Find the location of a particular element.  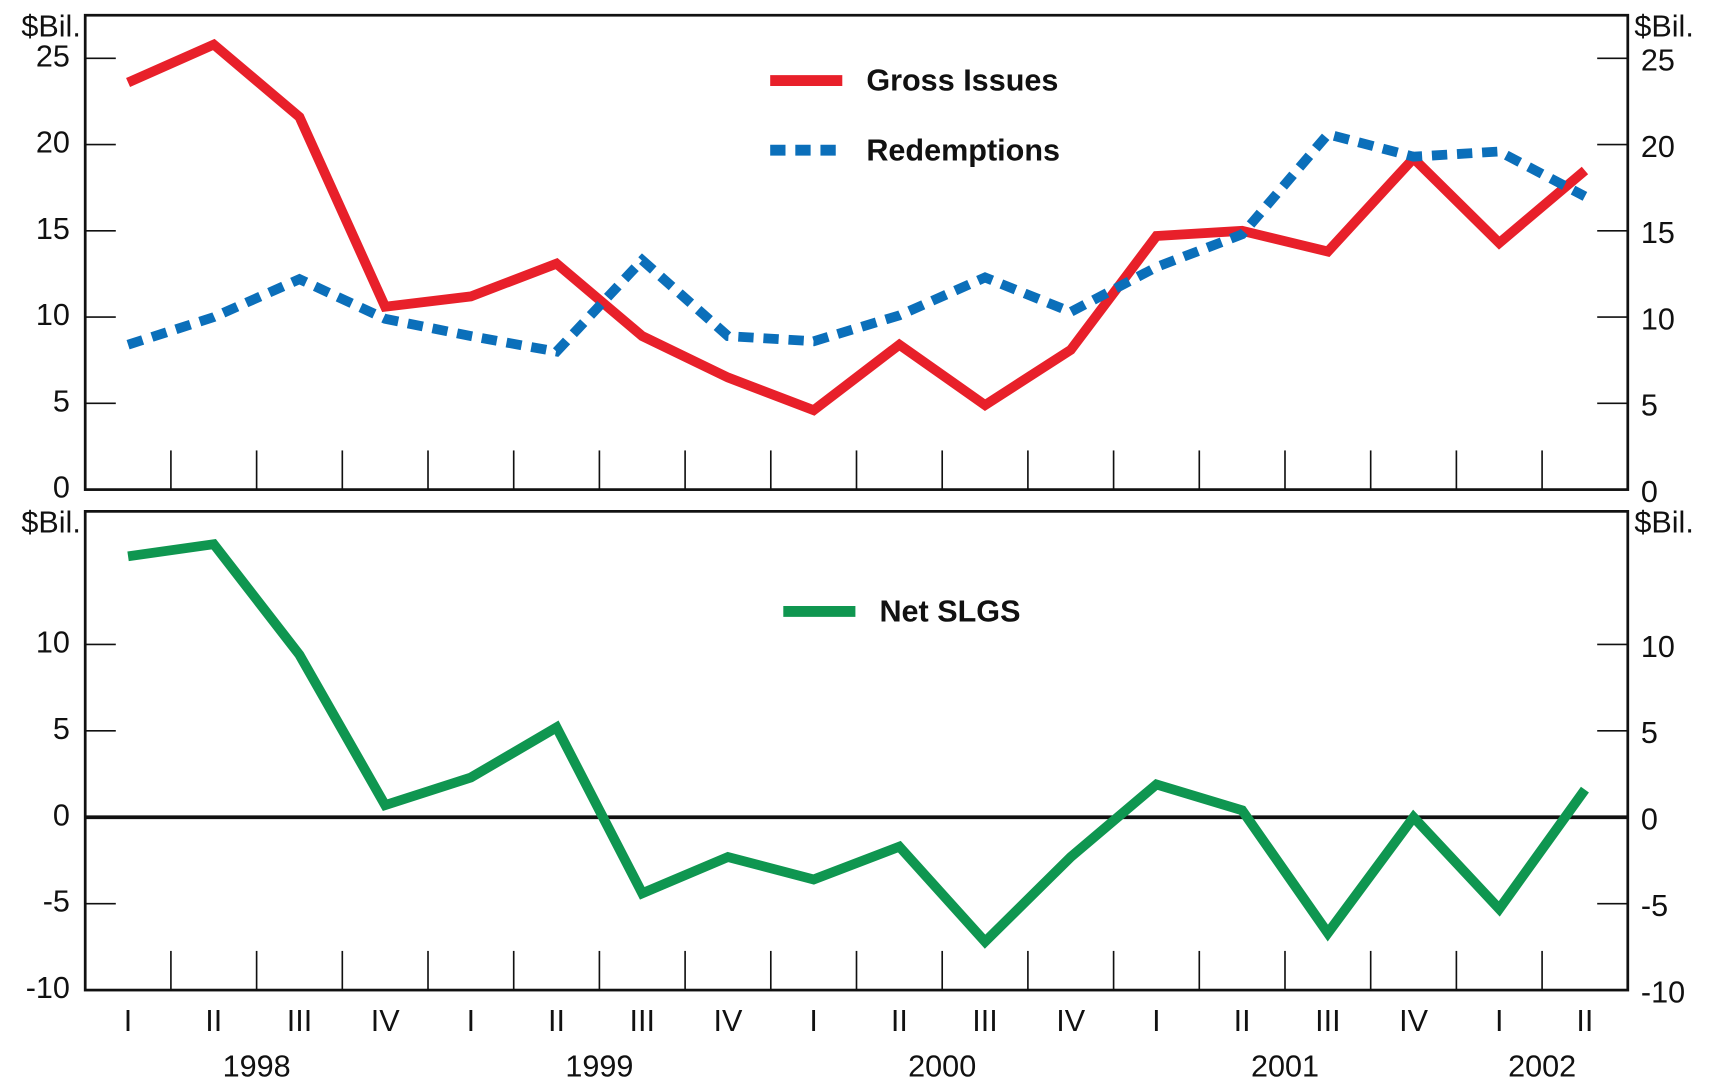

y-tick-label: 20 is located at coordinates (53, 143).